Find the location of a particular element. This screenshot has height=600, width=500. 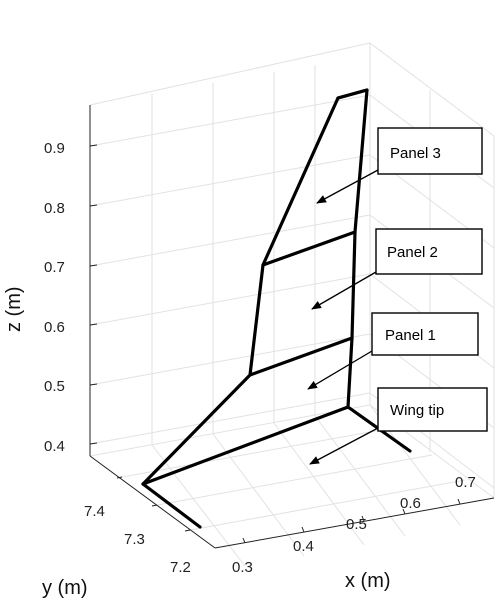

x-axis-title: x (m) is located at coordinates (368, 581).